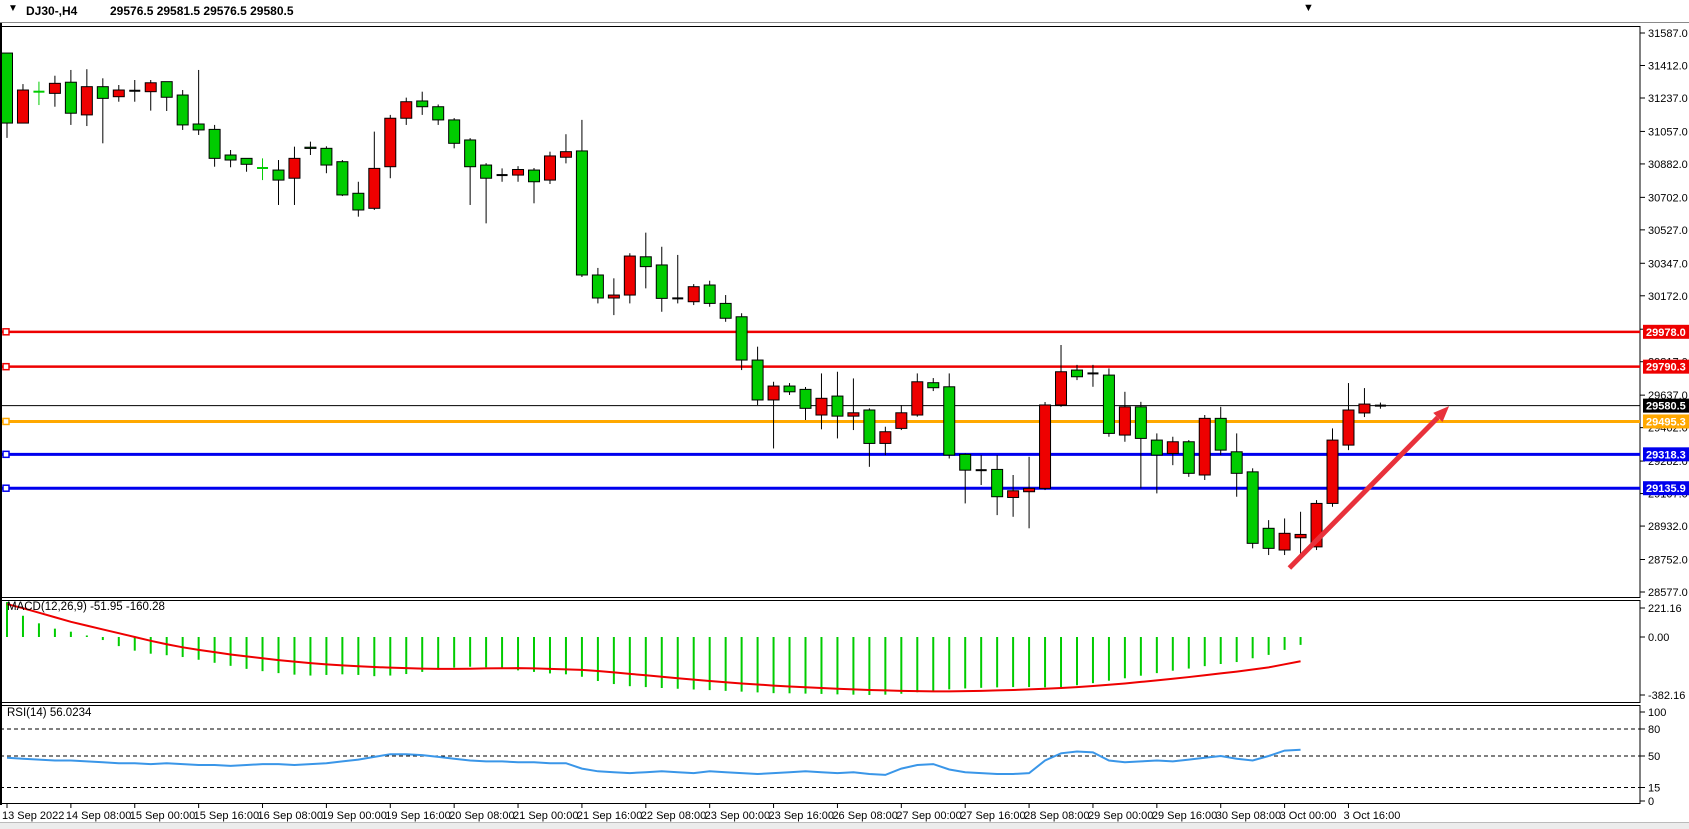 The width and height of the screenshot is (1689, 829). I want to click on price-tick-label: 30347.0, so click(1668, 264).